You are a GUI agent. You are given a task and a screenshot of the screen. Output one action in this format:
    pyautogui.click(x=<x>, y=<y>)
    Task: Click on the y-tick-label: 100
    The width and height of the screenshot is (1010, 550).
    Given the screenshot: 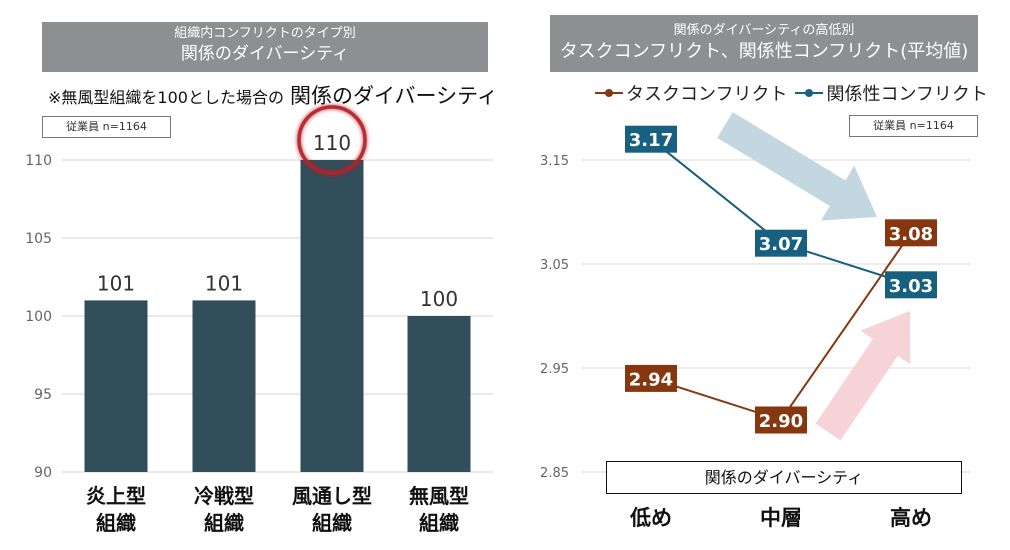 What is the action you would take?
    pyautogui.click(x=38, y=317)
    